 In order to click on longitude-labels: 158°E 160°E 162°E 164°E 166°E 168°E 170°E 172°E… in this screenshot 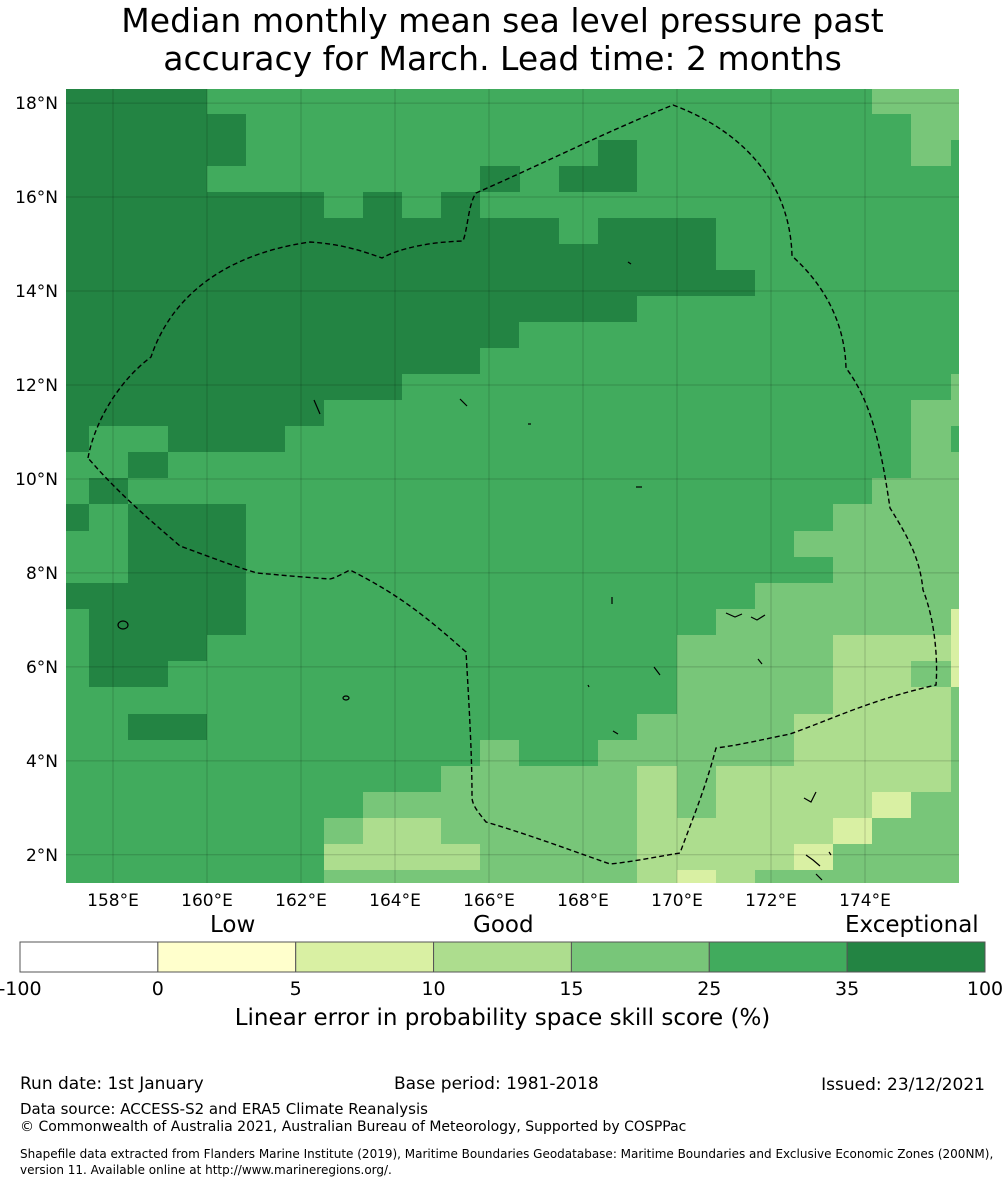, I will do `click(489, 900)`.